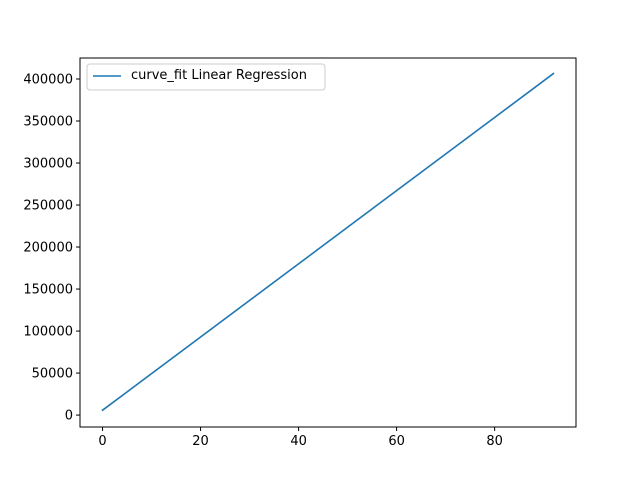 The height and width of the screenshot is (484, 640). What do you see at coordinates (219, 75) in the screenshot?
I see `legend-label: curve_fit Linear Regression` at bounding box center [219, 75].